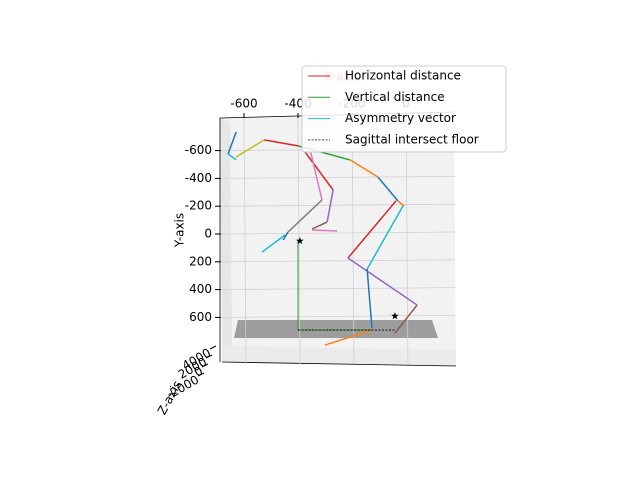  What do you see at coordinates (200, 317) in the screenshot?
I see `y-tick-label: 600` at bounding box center [200, 317].